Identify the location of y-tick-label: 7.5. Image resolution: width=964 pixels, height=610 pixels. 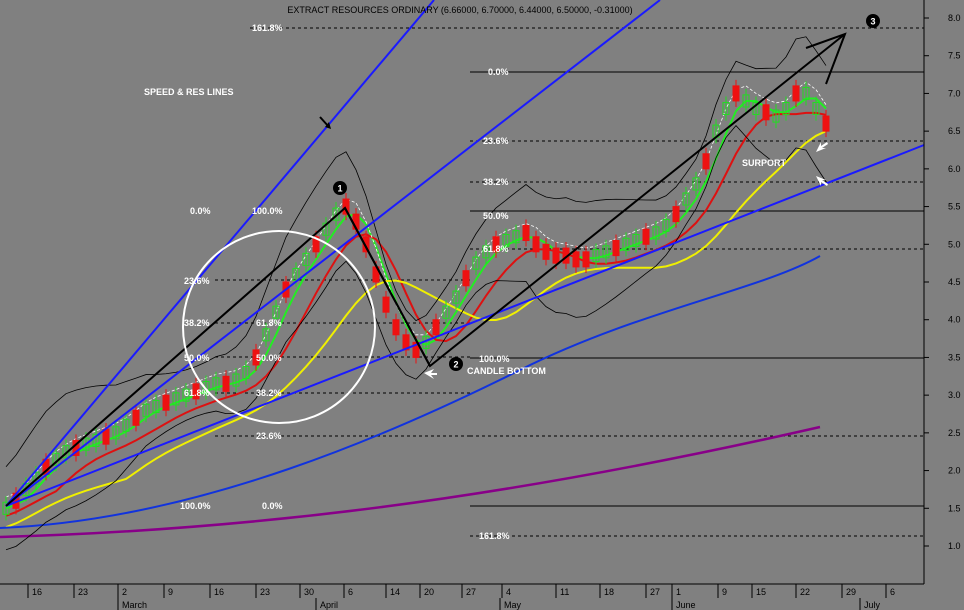
(954, 56).